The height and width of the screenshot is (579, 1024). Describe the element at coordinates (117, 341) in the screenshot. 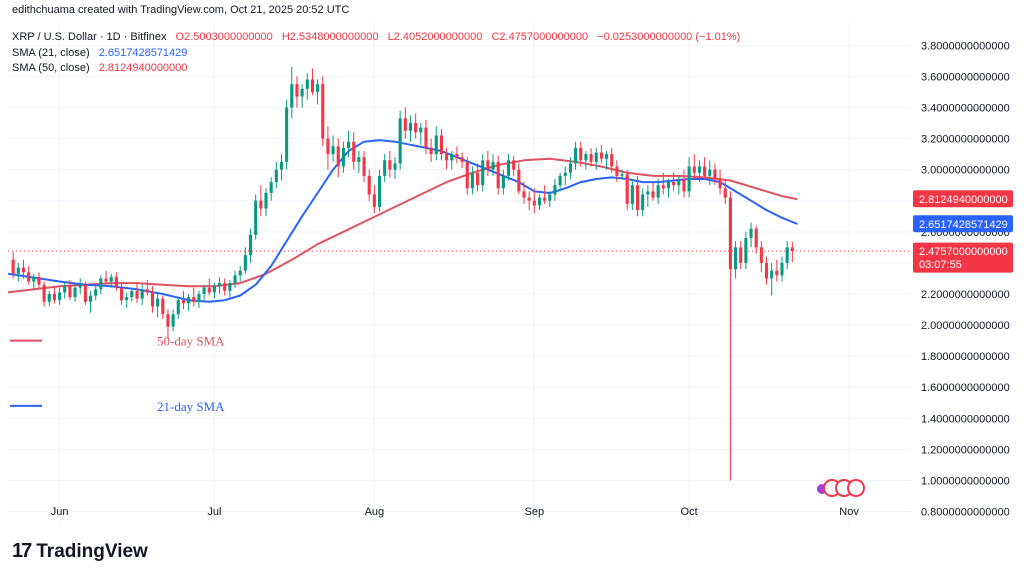

I see `sma-annotation: 50-day SMA` at that location.